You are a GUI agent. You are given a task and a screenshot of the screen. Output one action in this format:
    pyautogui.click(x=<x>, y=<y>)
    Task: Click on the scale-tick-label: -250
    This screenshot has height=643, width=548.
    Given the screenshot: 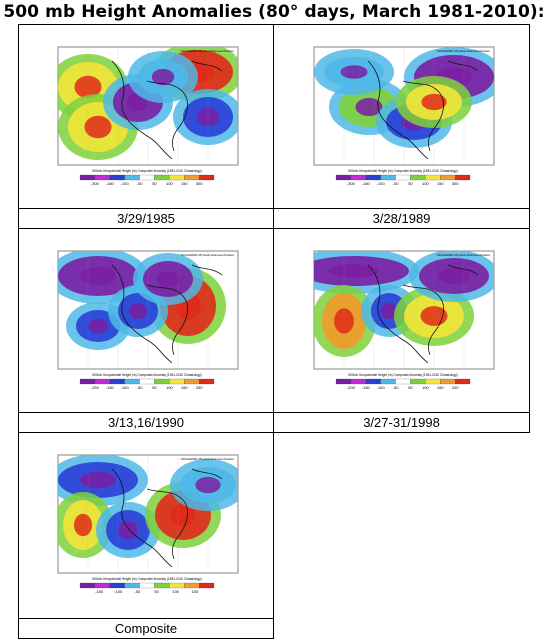 What is the action you would take?
    pyautogui.click(x=95, y=387)
    